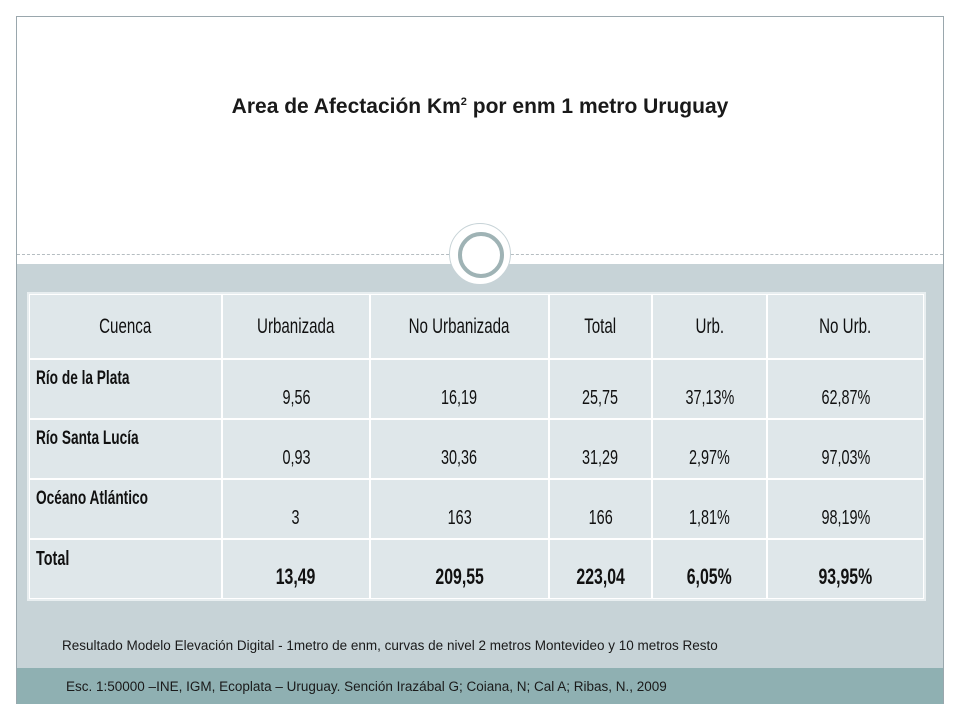 The height and width of the screenshot is (720, 960). Describe the element at coordinates (296, 326) in the screenshot. I see `header-urbanizada: Urbanizada` at that location.